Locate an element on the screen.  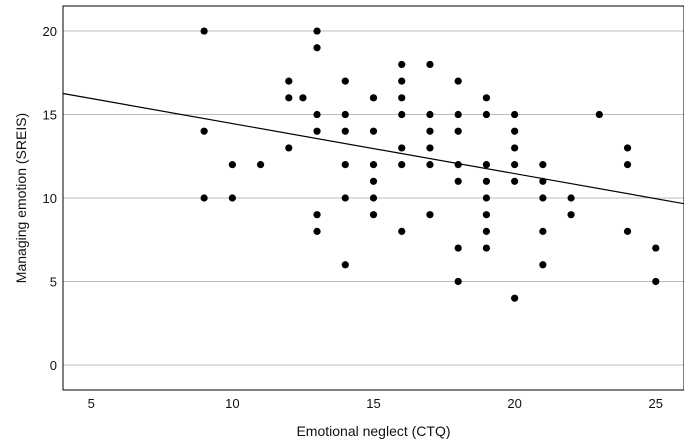
x-tick-label: 10 is located at coordinates (232, 403).